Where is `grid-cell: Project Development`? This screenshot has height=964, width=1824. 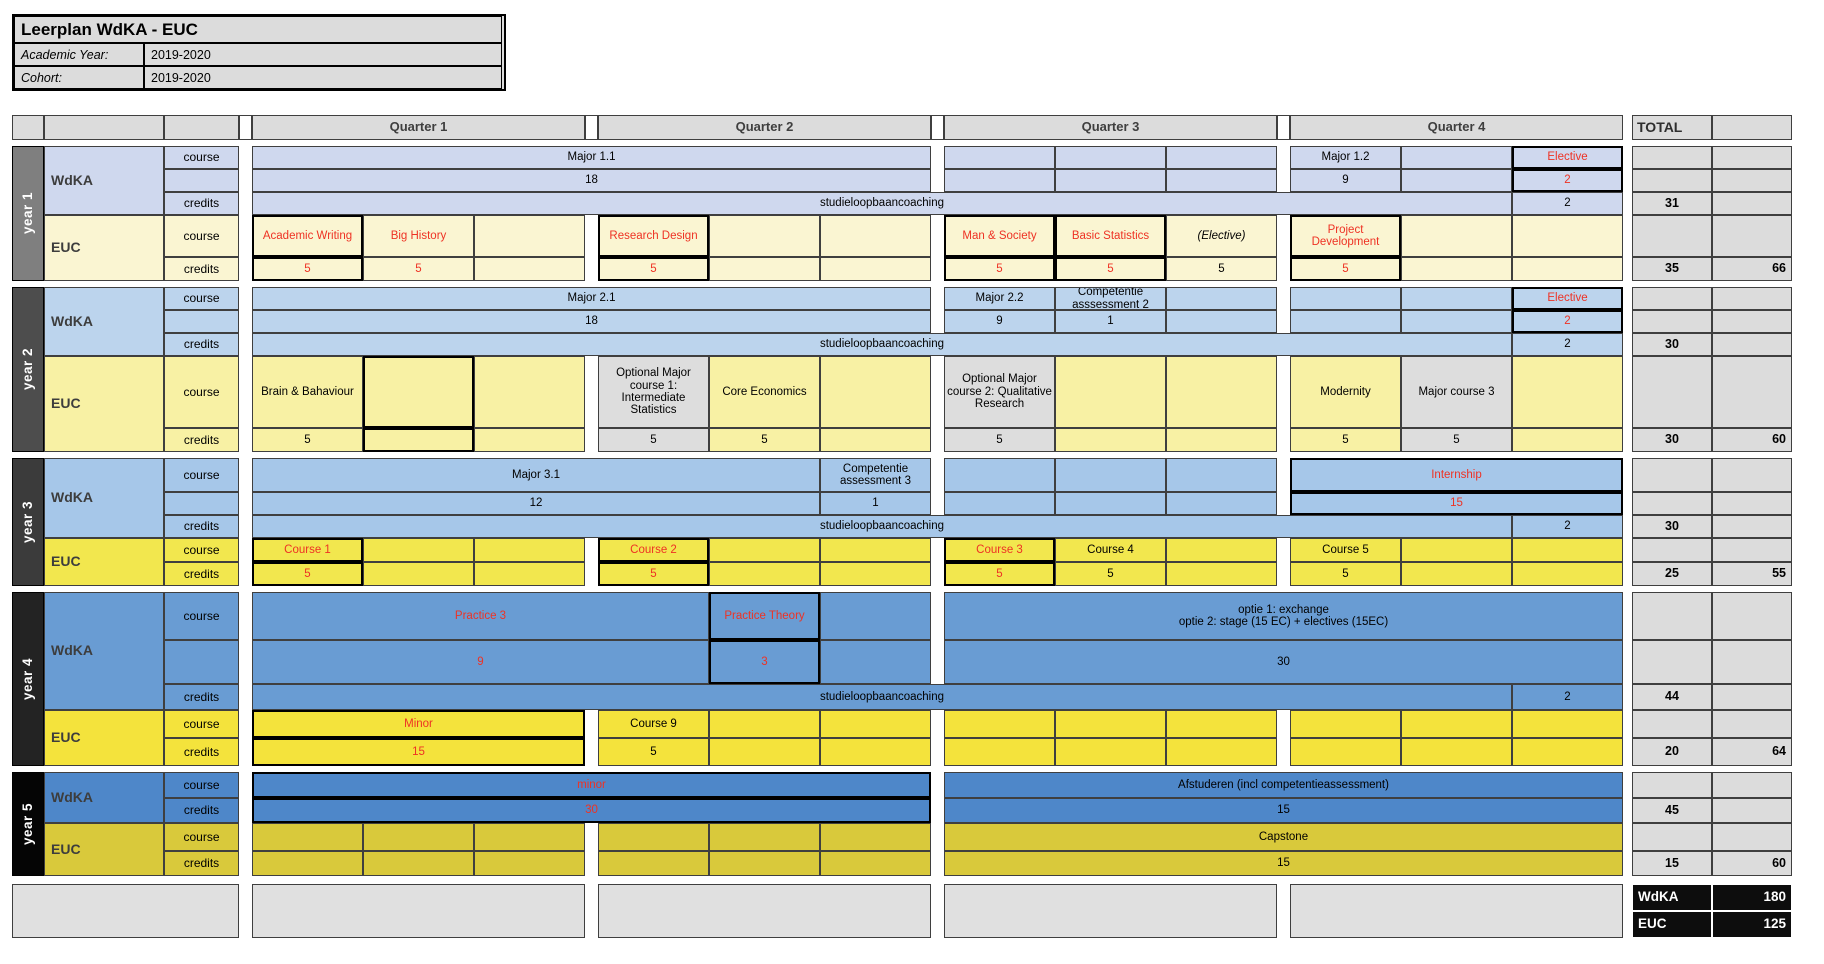
grid-cell: Project Development is located at coordinates (1345, 236).